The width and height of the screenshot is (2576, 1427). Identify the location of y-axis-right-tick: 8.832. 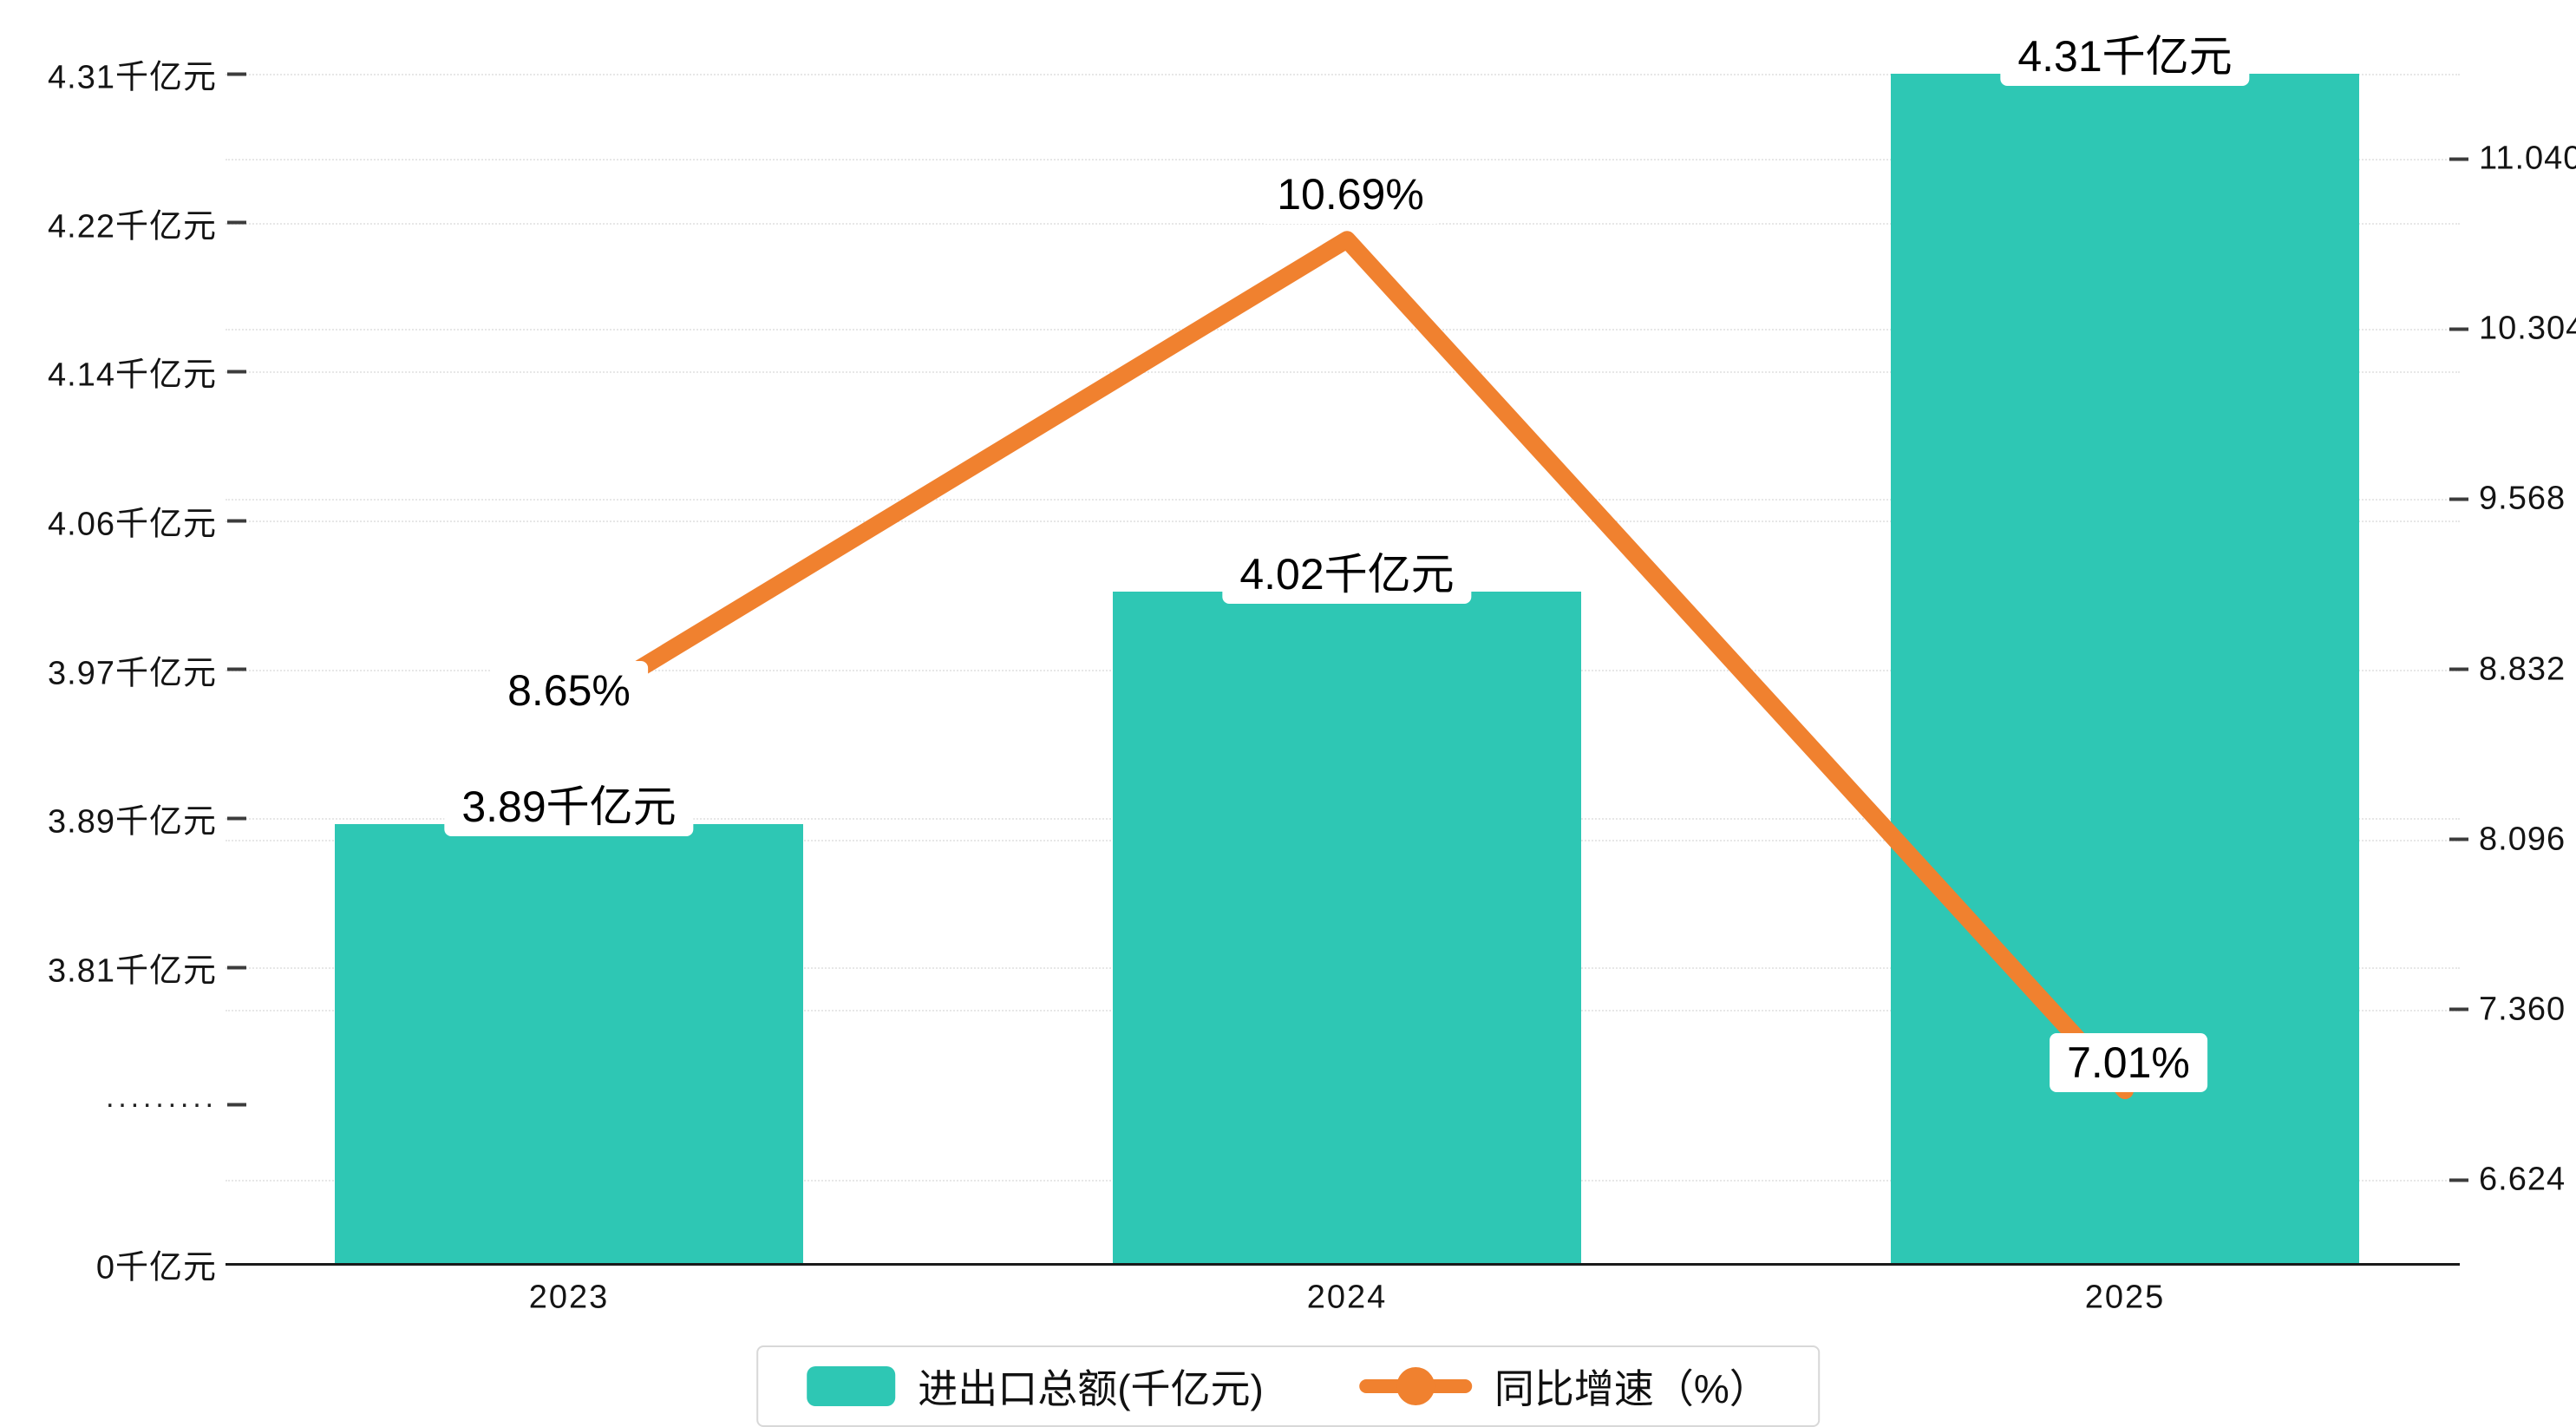
(2507, 669).